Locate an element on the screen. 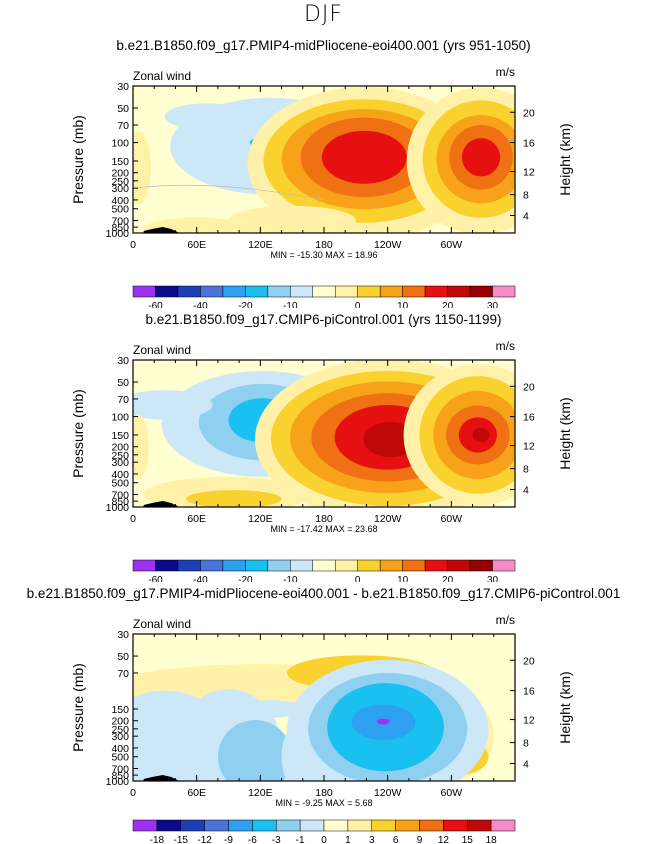 The height and width of the screenshot is (844, 647). westerly-edge is located at coordinates (142, 168).